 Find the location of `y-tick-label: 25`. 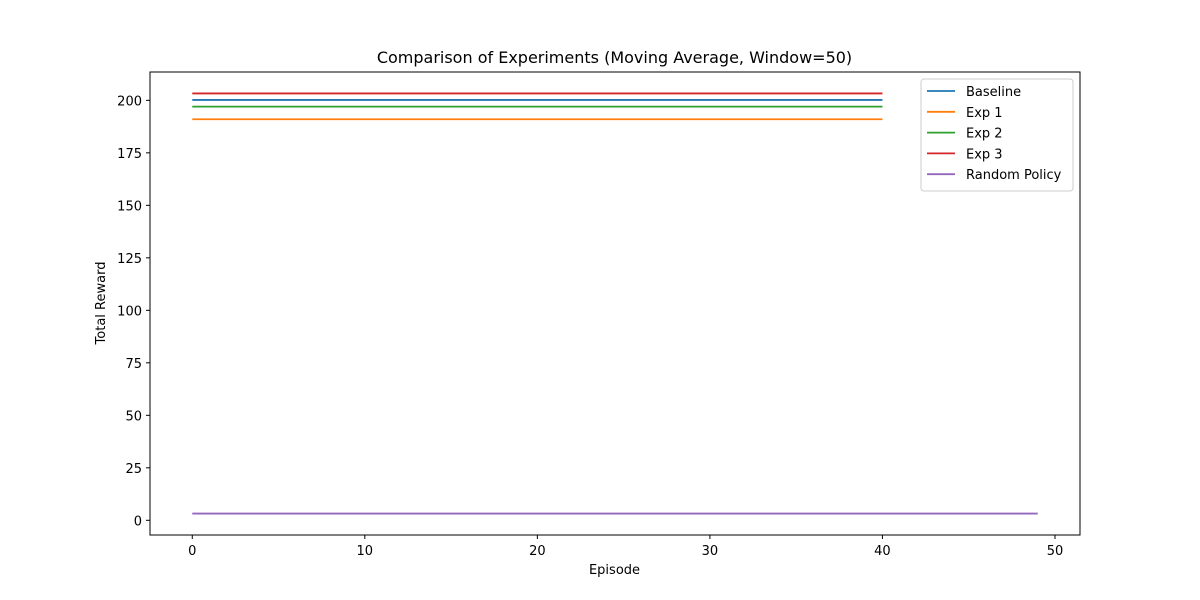

y-tick-label: 25 is located at coordinates (133, 469).